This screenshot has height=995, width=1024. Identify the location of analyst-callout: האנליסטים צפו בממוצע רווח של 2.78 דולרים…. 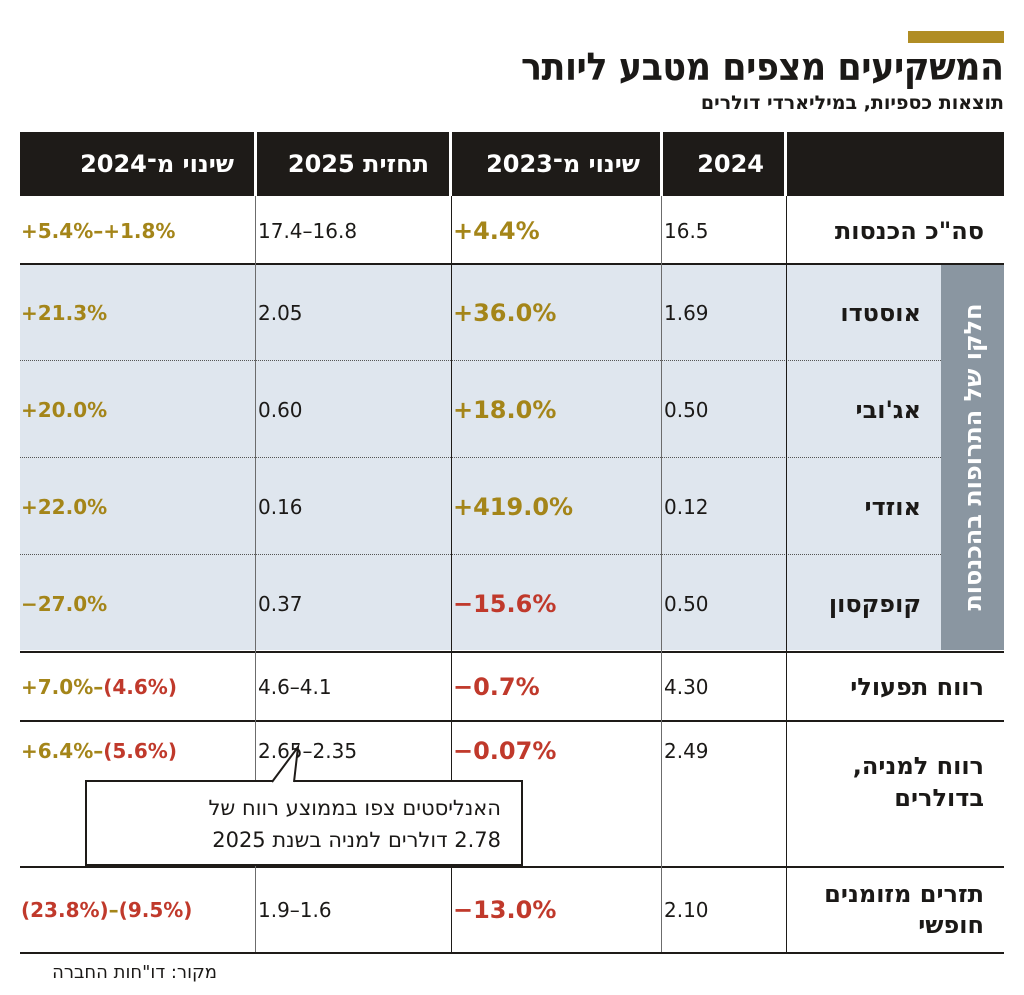
(304, 823).